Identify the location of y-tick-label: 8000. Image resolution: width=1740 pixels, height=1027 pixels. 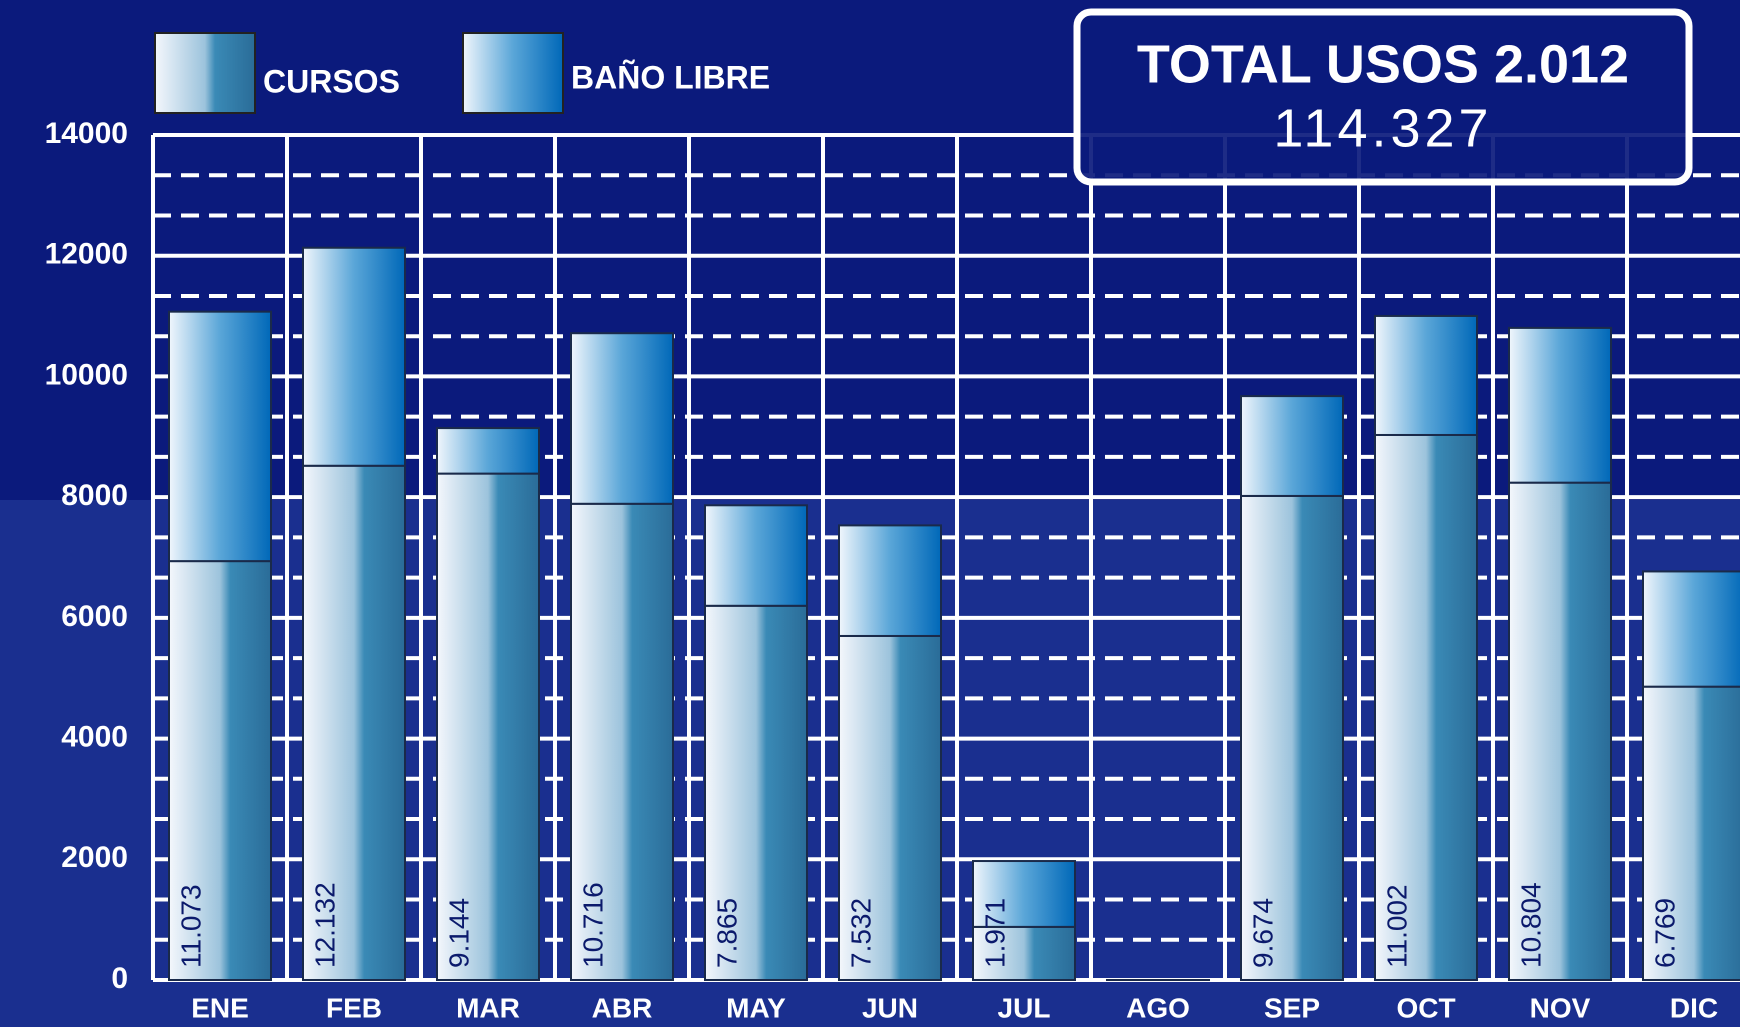
(94, 495).